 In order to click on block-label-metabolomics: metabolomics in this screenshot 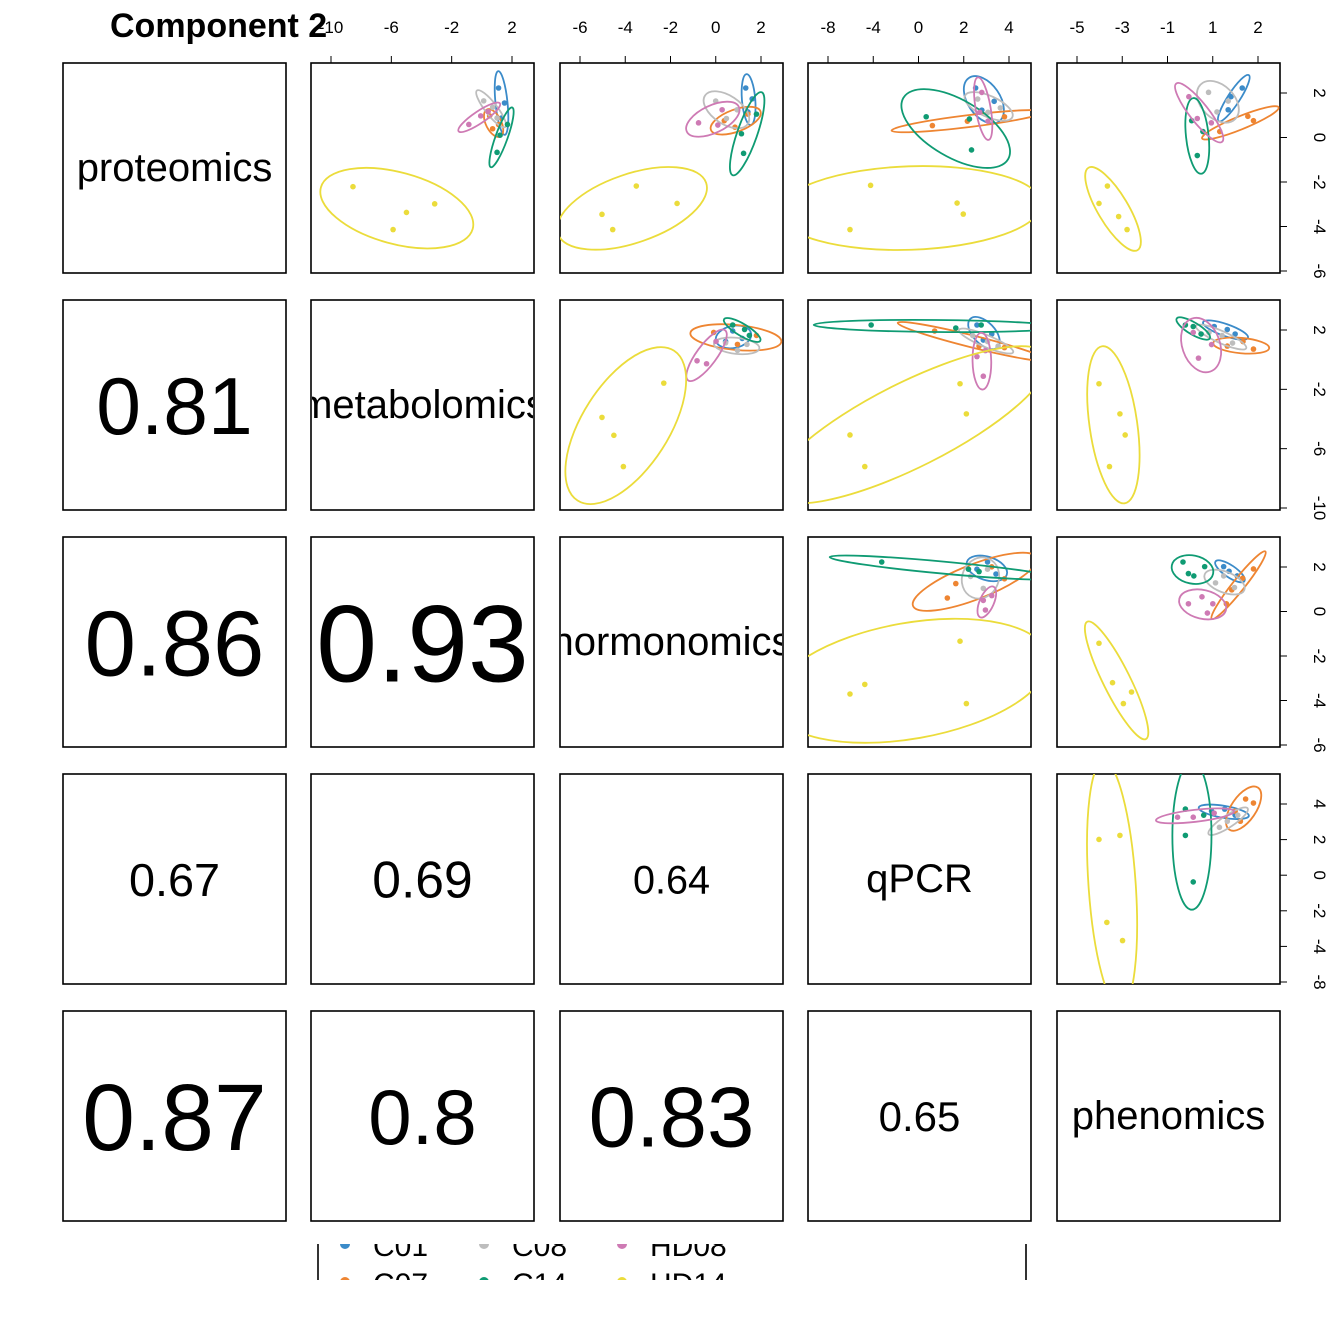, I will do `click(422, 405)`.